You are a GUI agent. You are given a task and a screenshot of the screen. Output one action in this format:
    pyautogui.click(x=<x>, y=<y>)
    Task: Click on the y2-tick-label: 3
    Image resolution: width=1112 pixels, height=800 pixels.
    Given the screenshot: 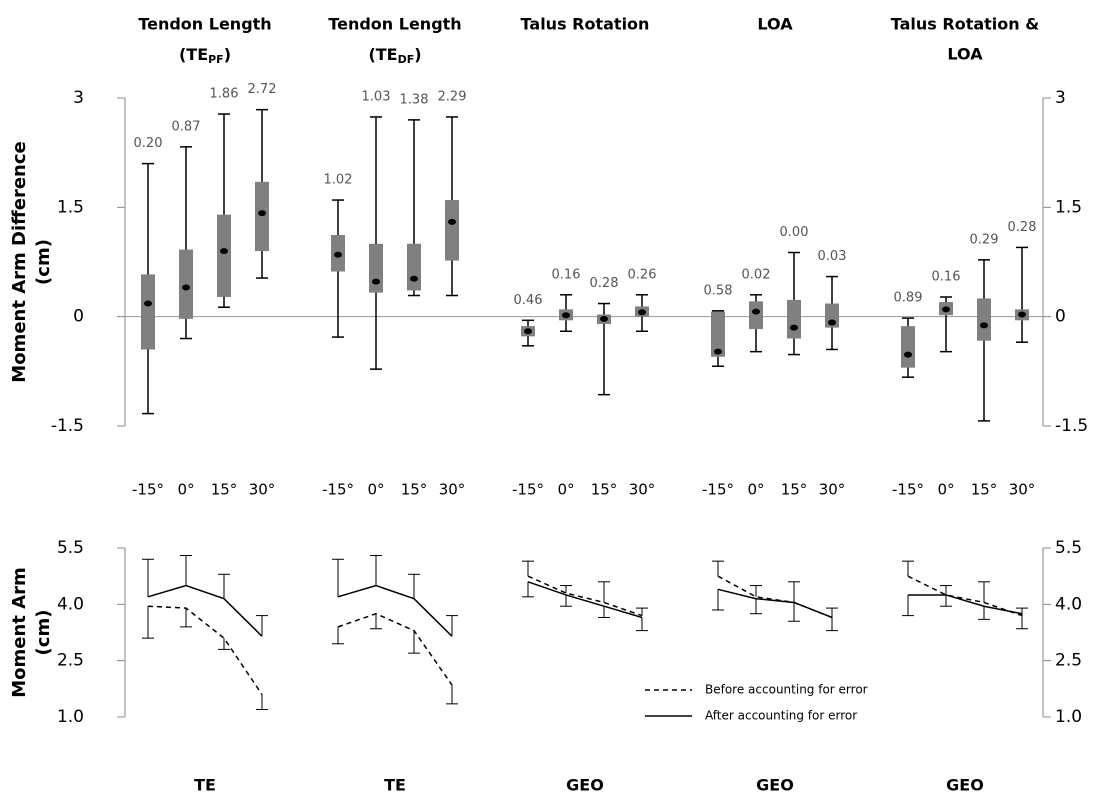 What is the action you would take?
    pyautogui.click(x=1060, y=98)
    